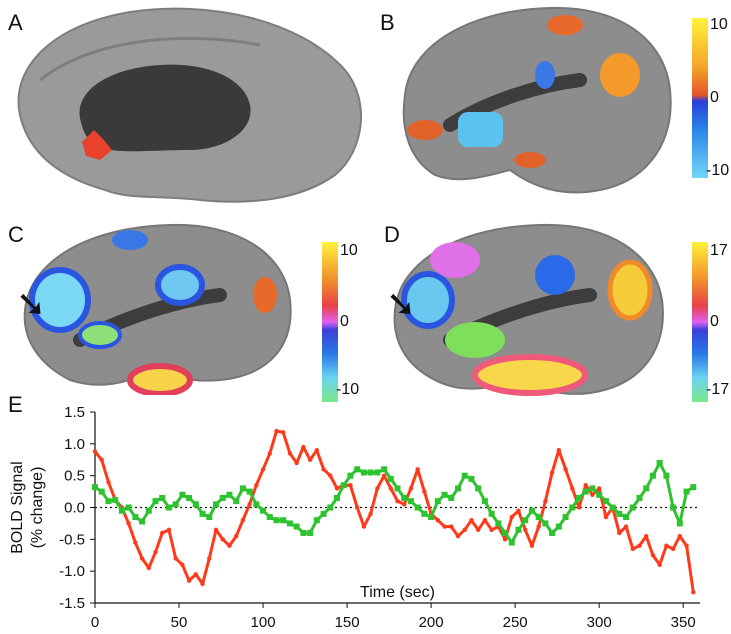 The width and height of the screenshot is (731, 634). What do you see at coordinates (17, 507) in the screenshot?
I see `y-axis-title-line1: BOLD Signal` at bounding box center [17, 507].